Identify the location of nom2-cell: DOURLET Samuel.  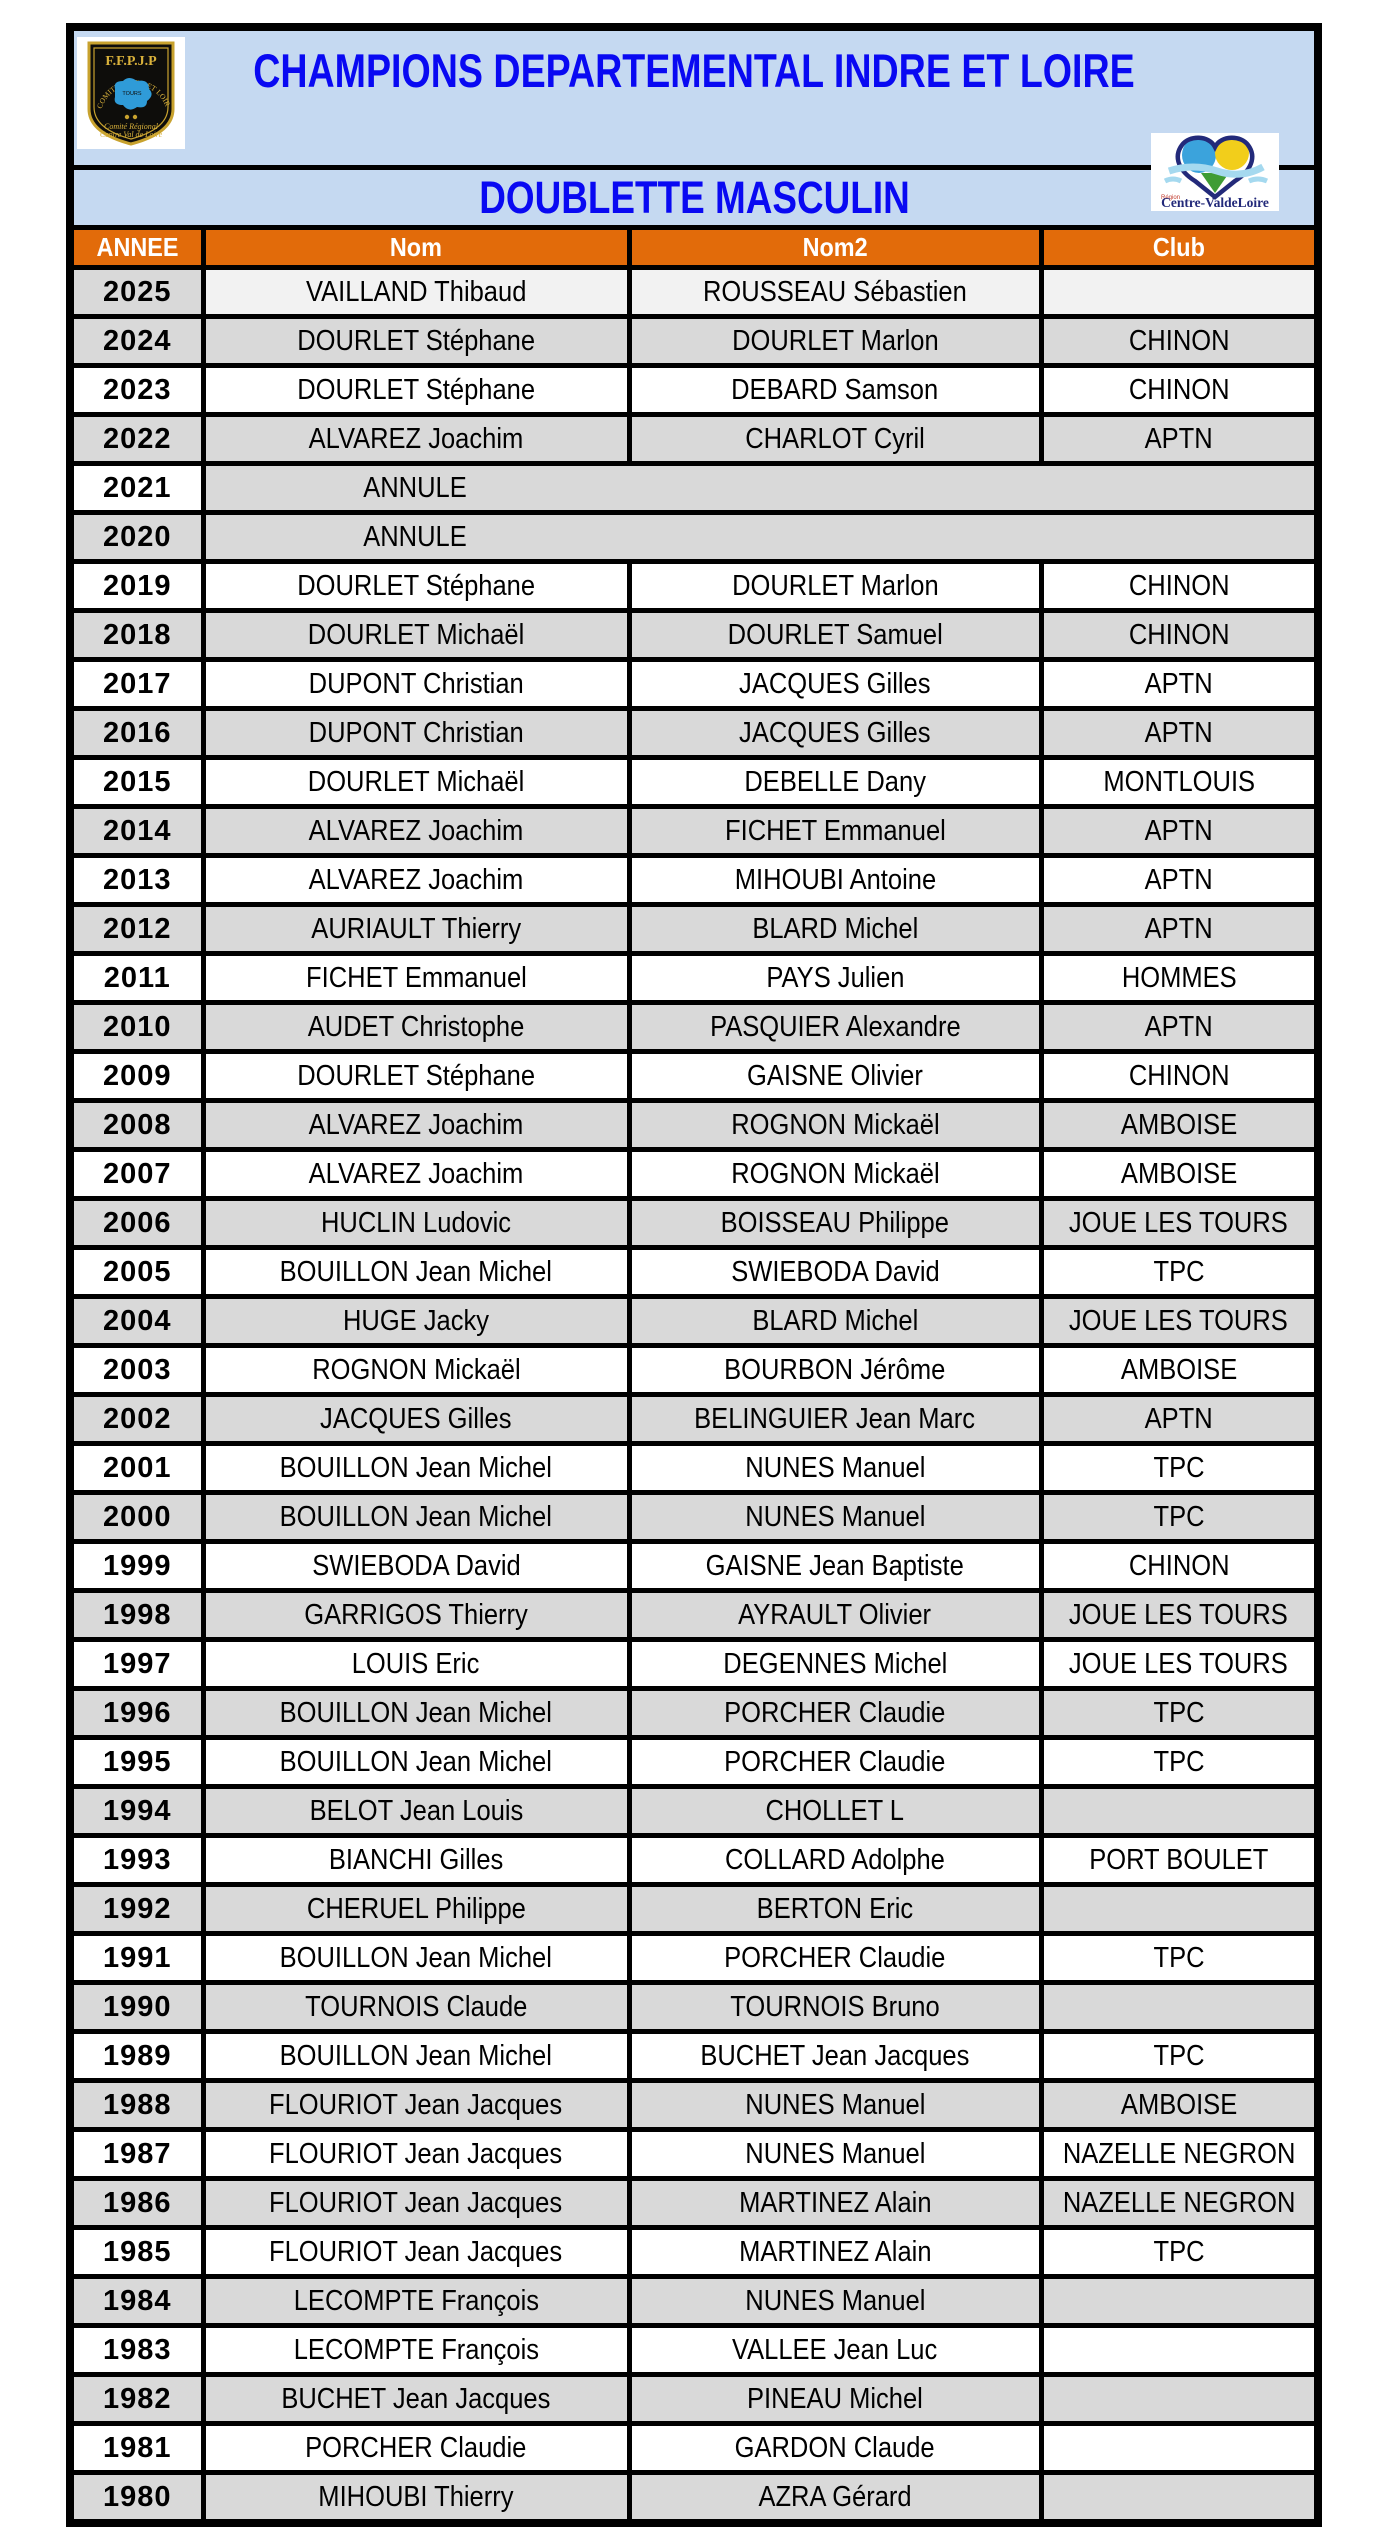
(835, 635).